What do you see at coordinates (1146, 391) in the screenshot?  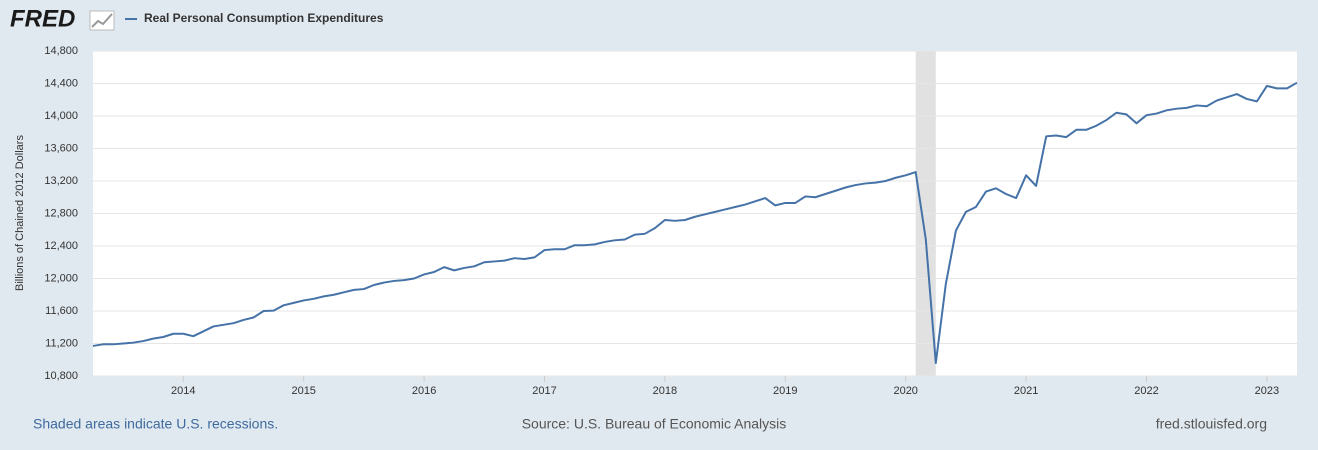 I see `x-tick-label: 2022` at bounding box center [1146, 391].